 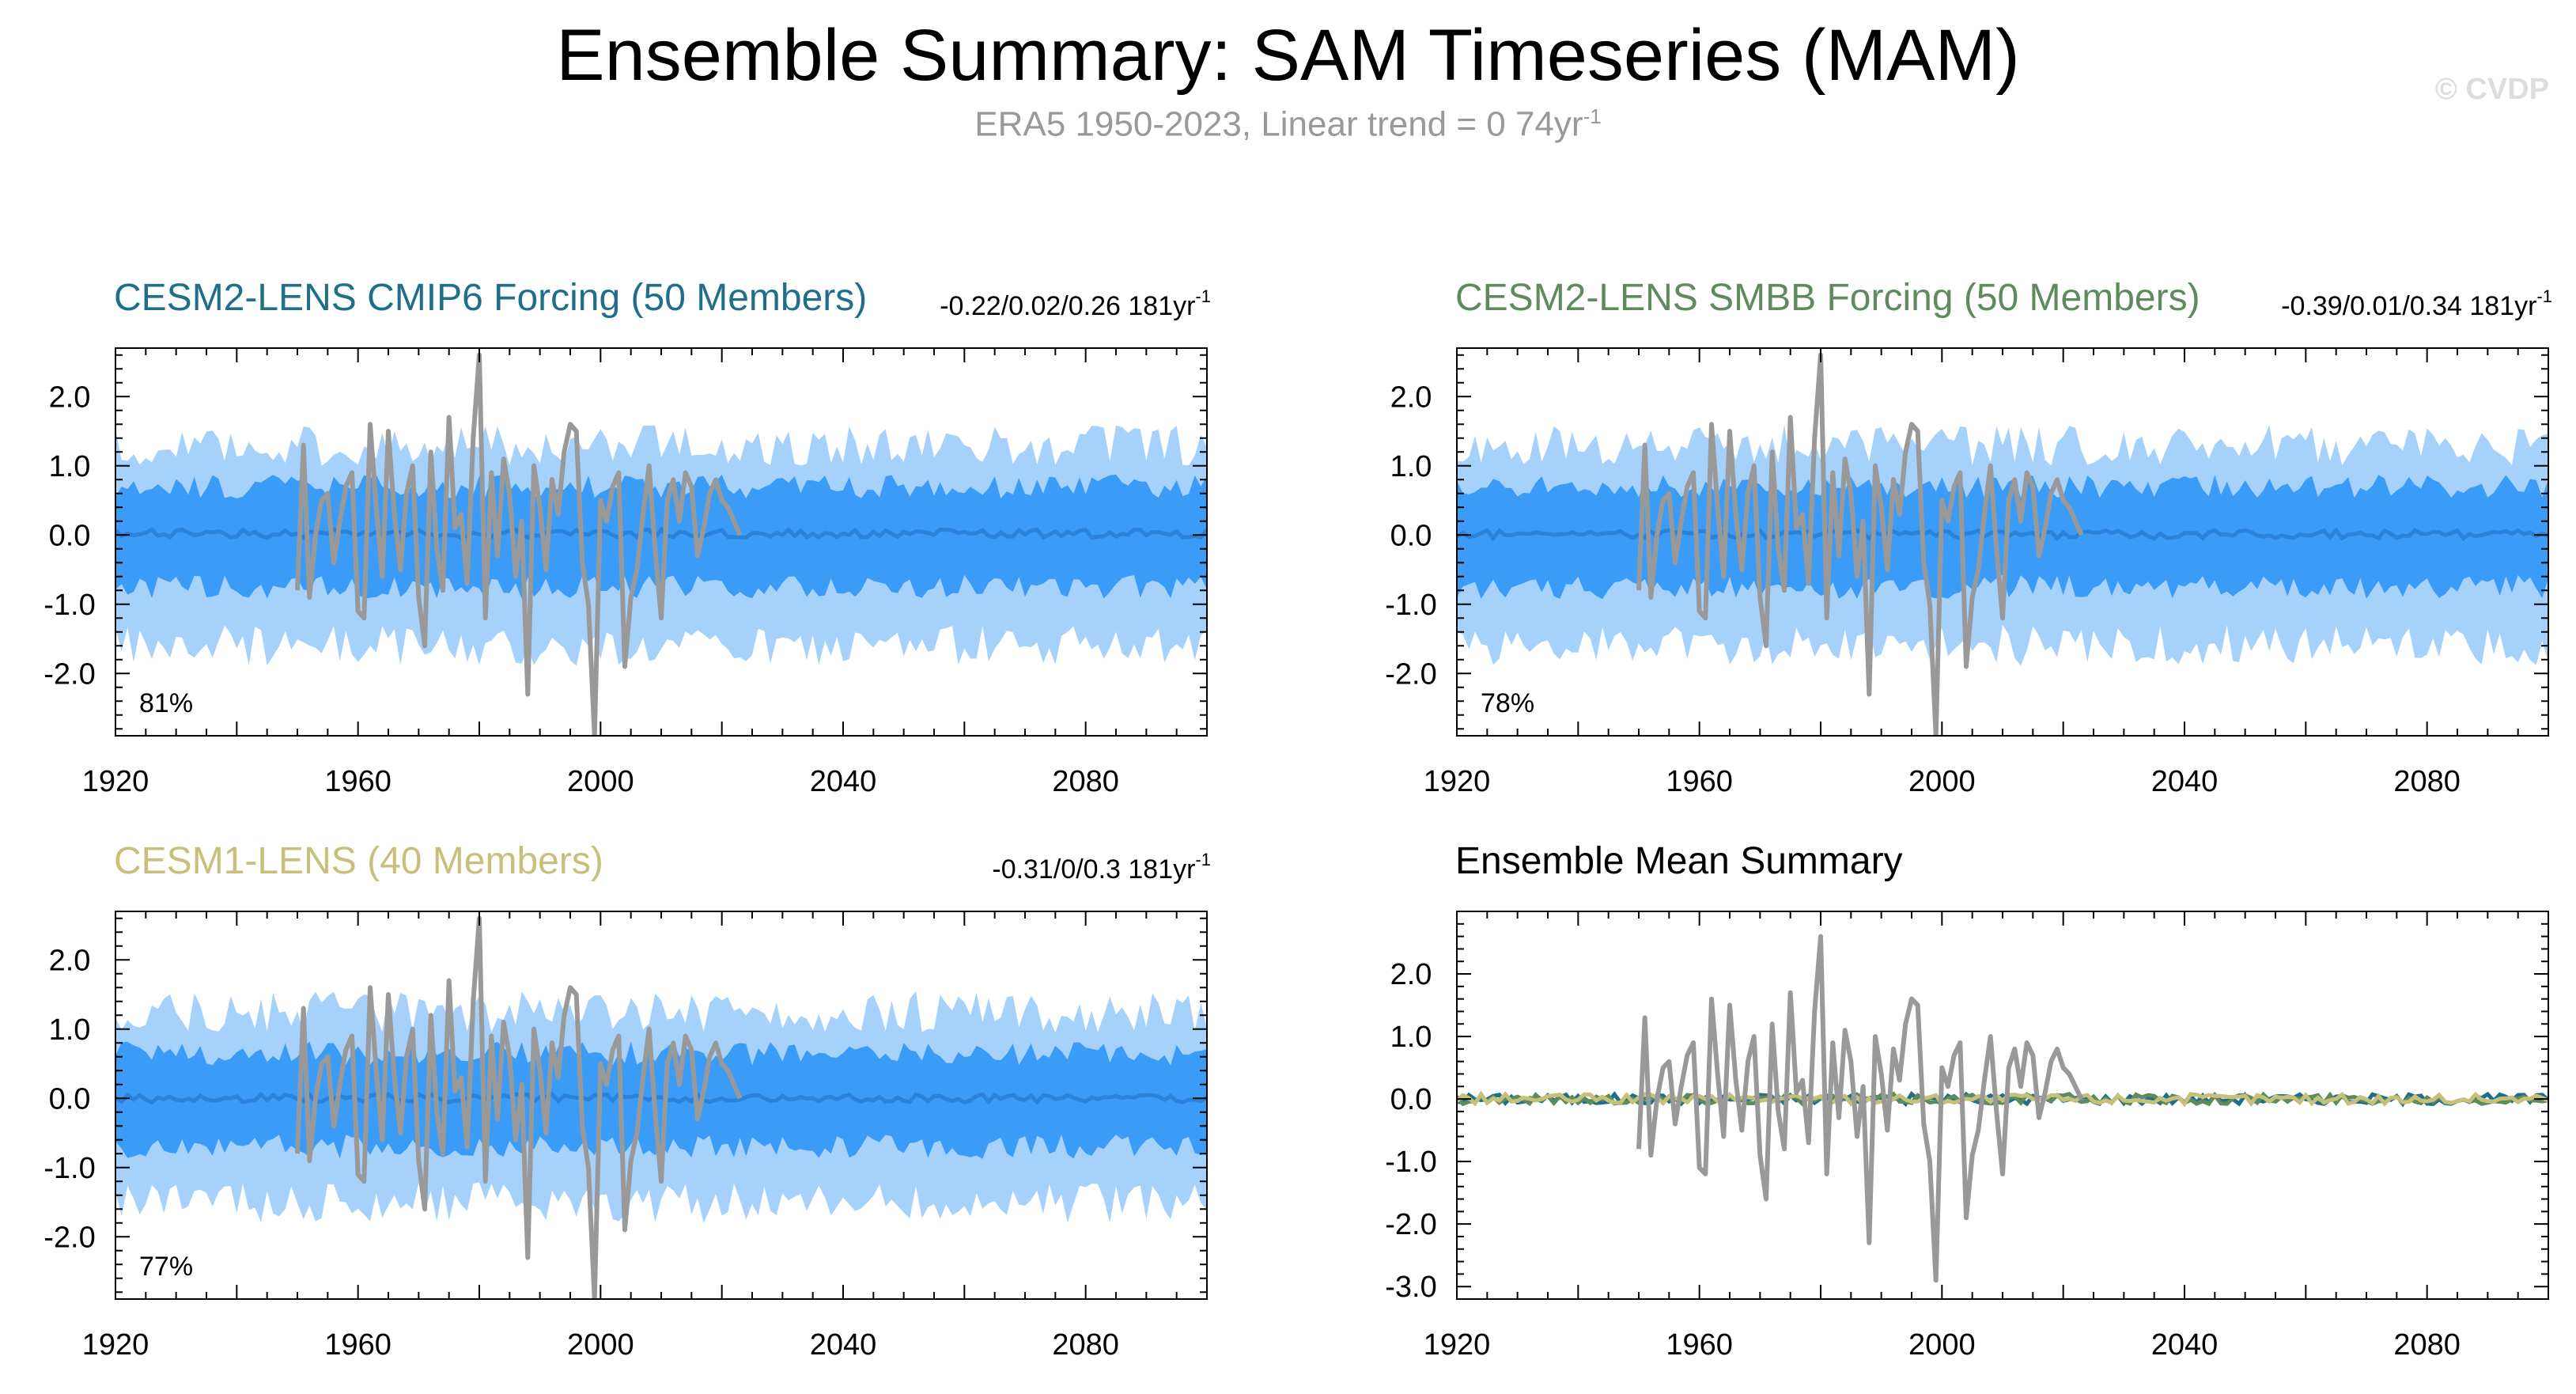 I want to click on trend-value: -0.22/0.02/0.26 181yr, so click(x=1067, y=306).